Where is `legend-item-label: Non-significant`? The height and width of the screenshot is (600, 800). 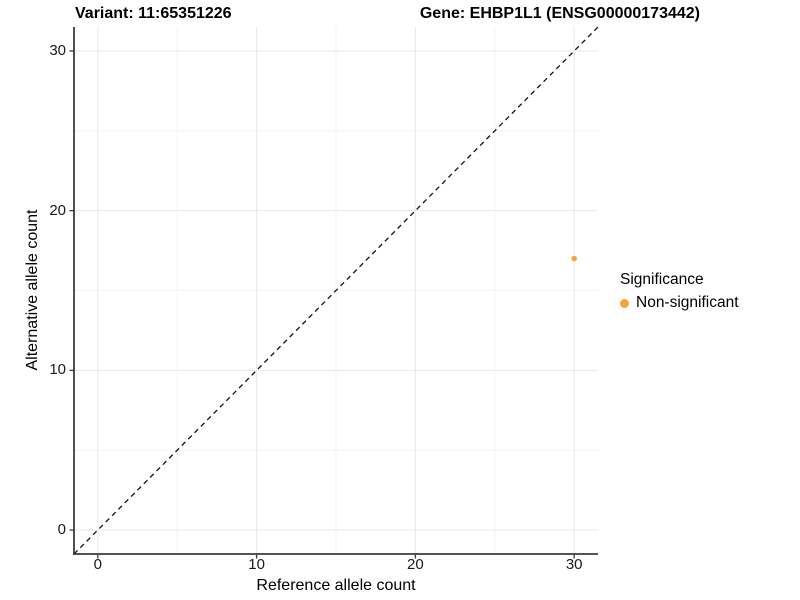 legend-item-label: Non-significant is located at coordinates (687, 302).